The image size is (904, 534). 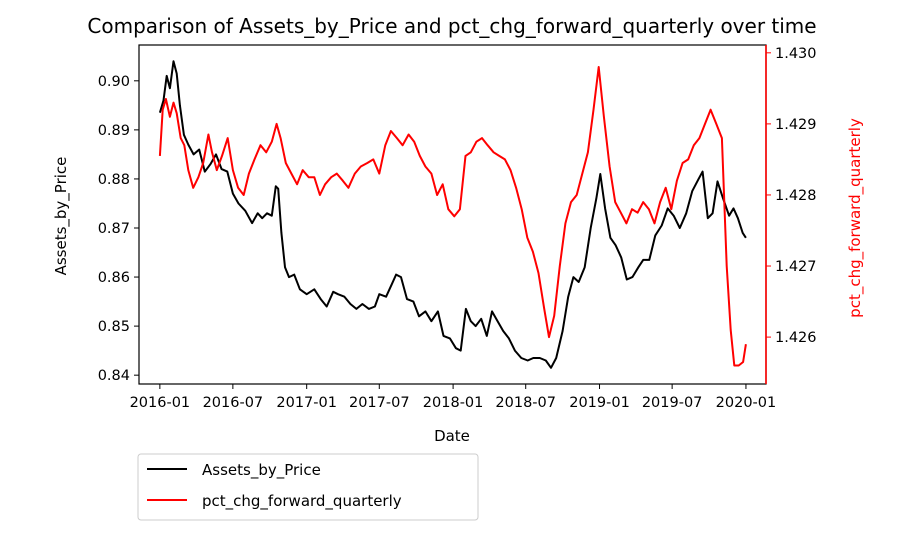 What do you see at coordinates (746, 403) in the screenshot?
I see `x-tick-label: 2020-01` at bounding box center [746, 403].